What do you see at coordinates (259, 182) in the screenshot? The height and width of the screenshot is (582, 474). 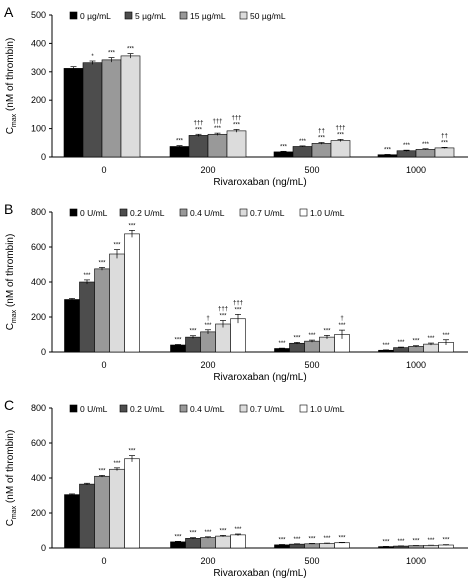 I see `x-axis-title: Rivaroxaban (ng/mL)` at bounding box center [259, 182].